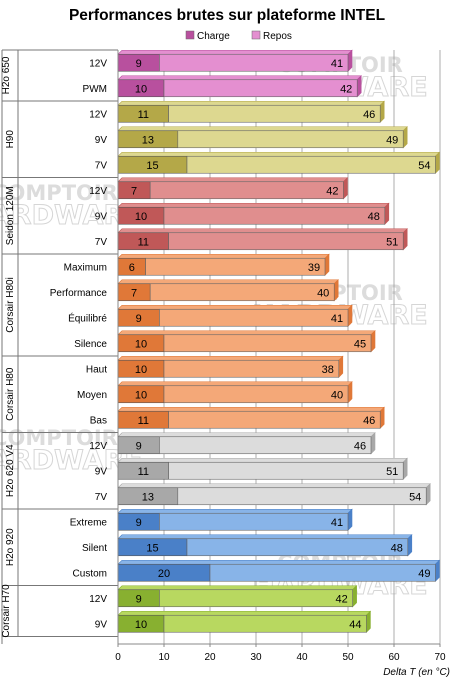 Image resolution: width=454 pixels, height=680 pixels. I want to click on legend-swatch, so click(190, 35).